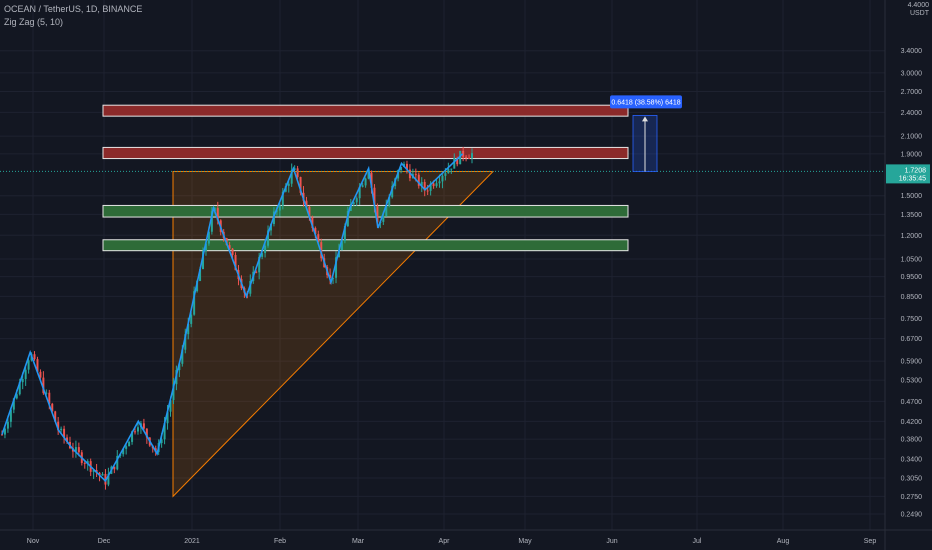  I want to click on y-tick-label: 0.7500, so click(912, 319).